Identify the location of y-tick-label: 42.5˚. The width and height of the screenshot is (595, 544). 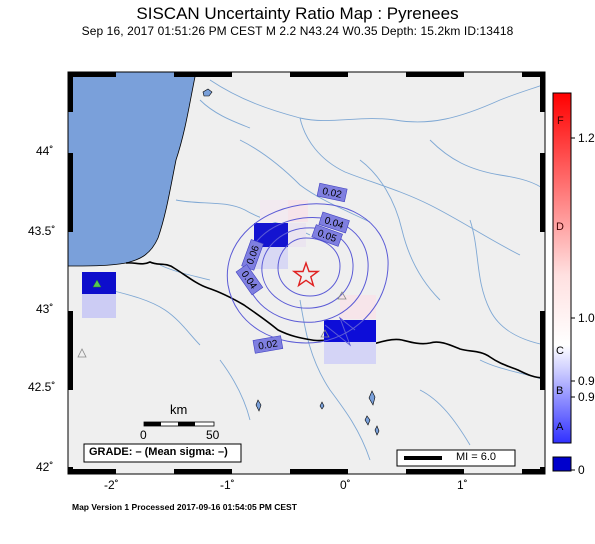
(42, 387).